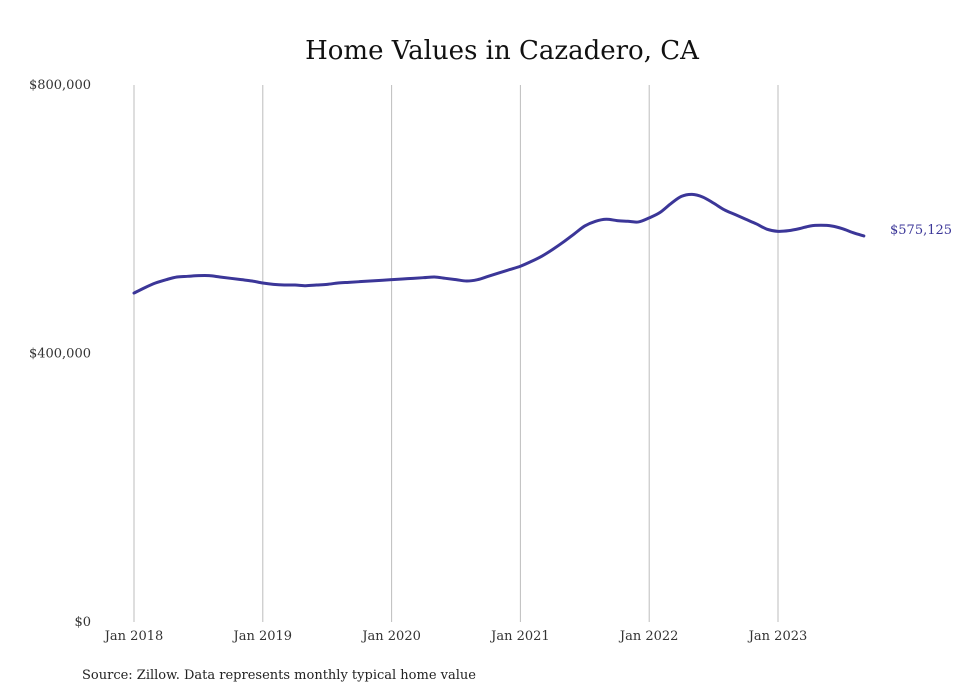 The height and width of the screenshot is (699, 980). Describe the element at coordinates (82, 622) in the screenshot. I see `y-tick-label: $0` at that location.